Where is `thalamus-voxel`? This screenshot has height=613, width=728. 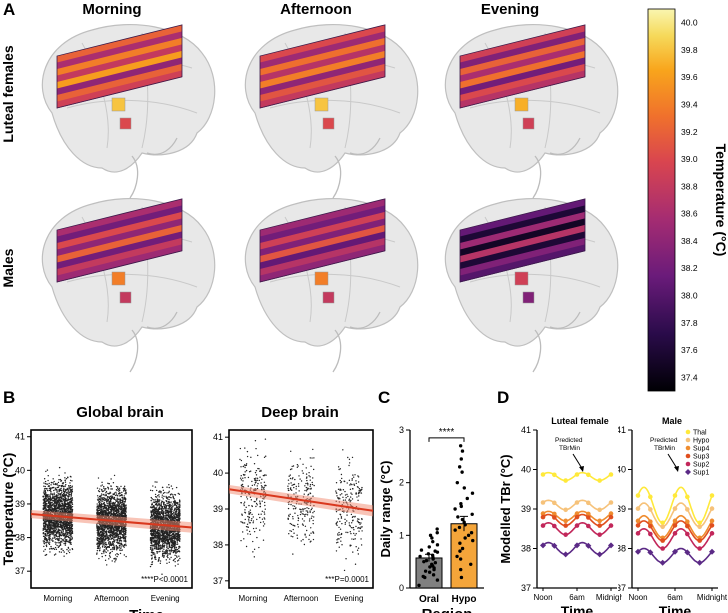
thalamus-voxel is located at coordinates (118, 278).